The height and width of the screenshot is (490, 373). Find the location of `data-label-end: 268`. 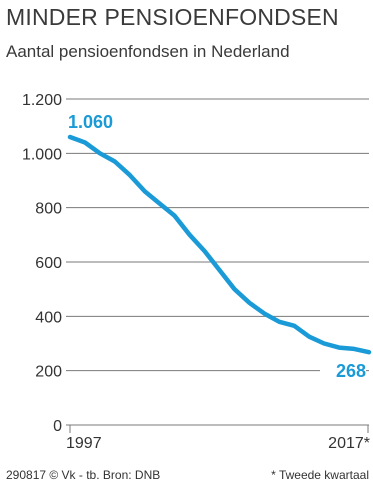

data-label-end: 268 is located at coordinates (351, 371).